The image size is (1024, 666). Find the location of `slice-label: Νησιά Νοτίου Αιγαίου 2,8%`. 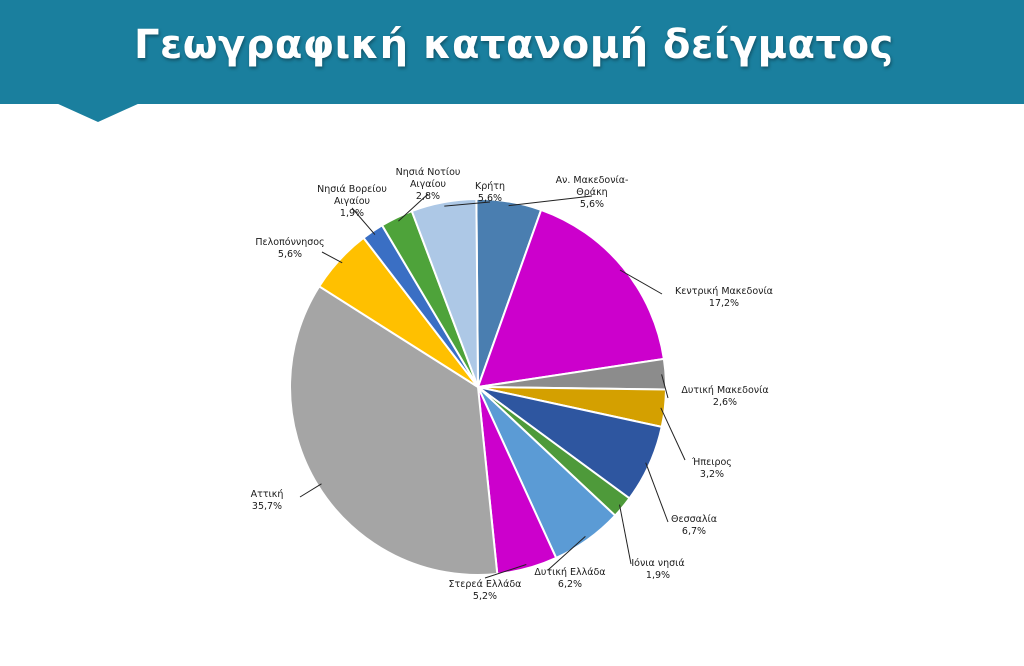

slice-label: Νησιά Νοτίου Αιγαίου 2,8% is located at coordinates (428, 184).